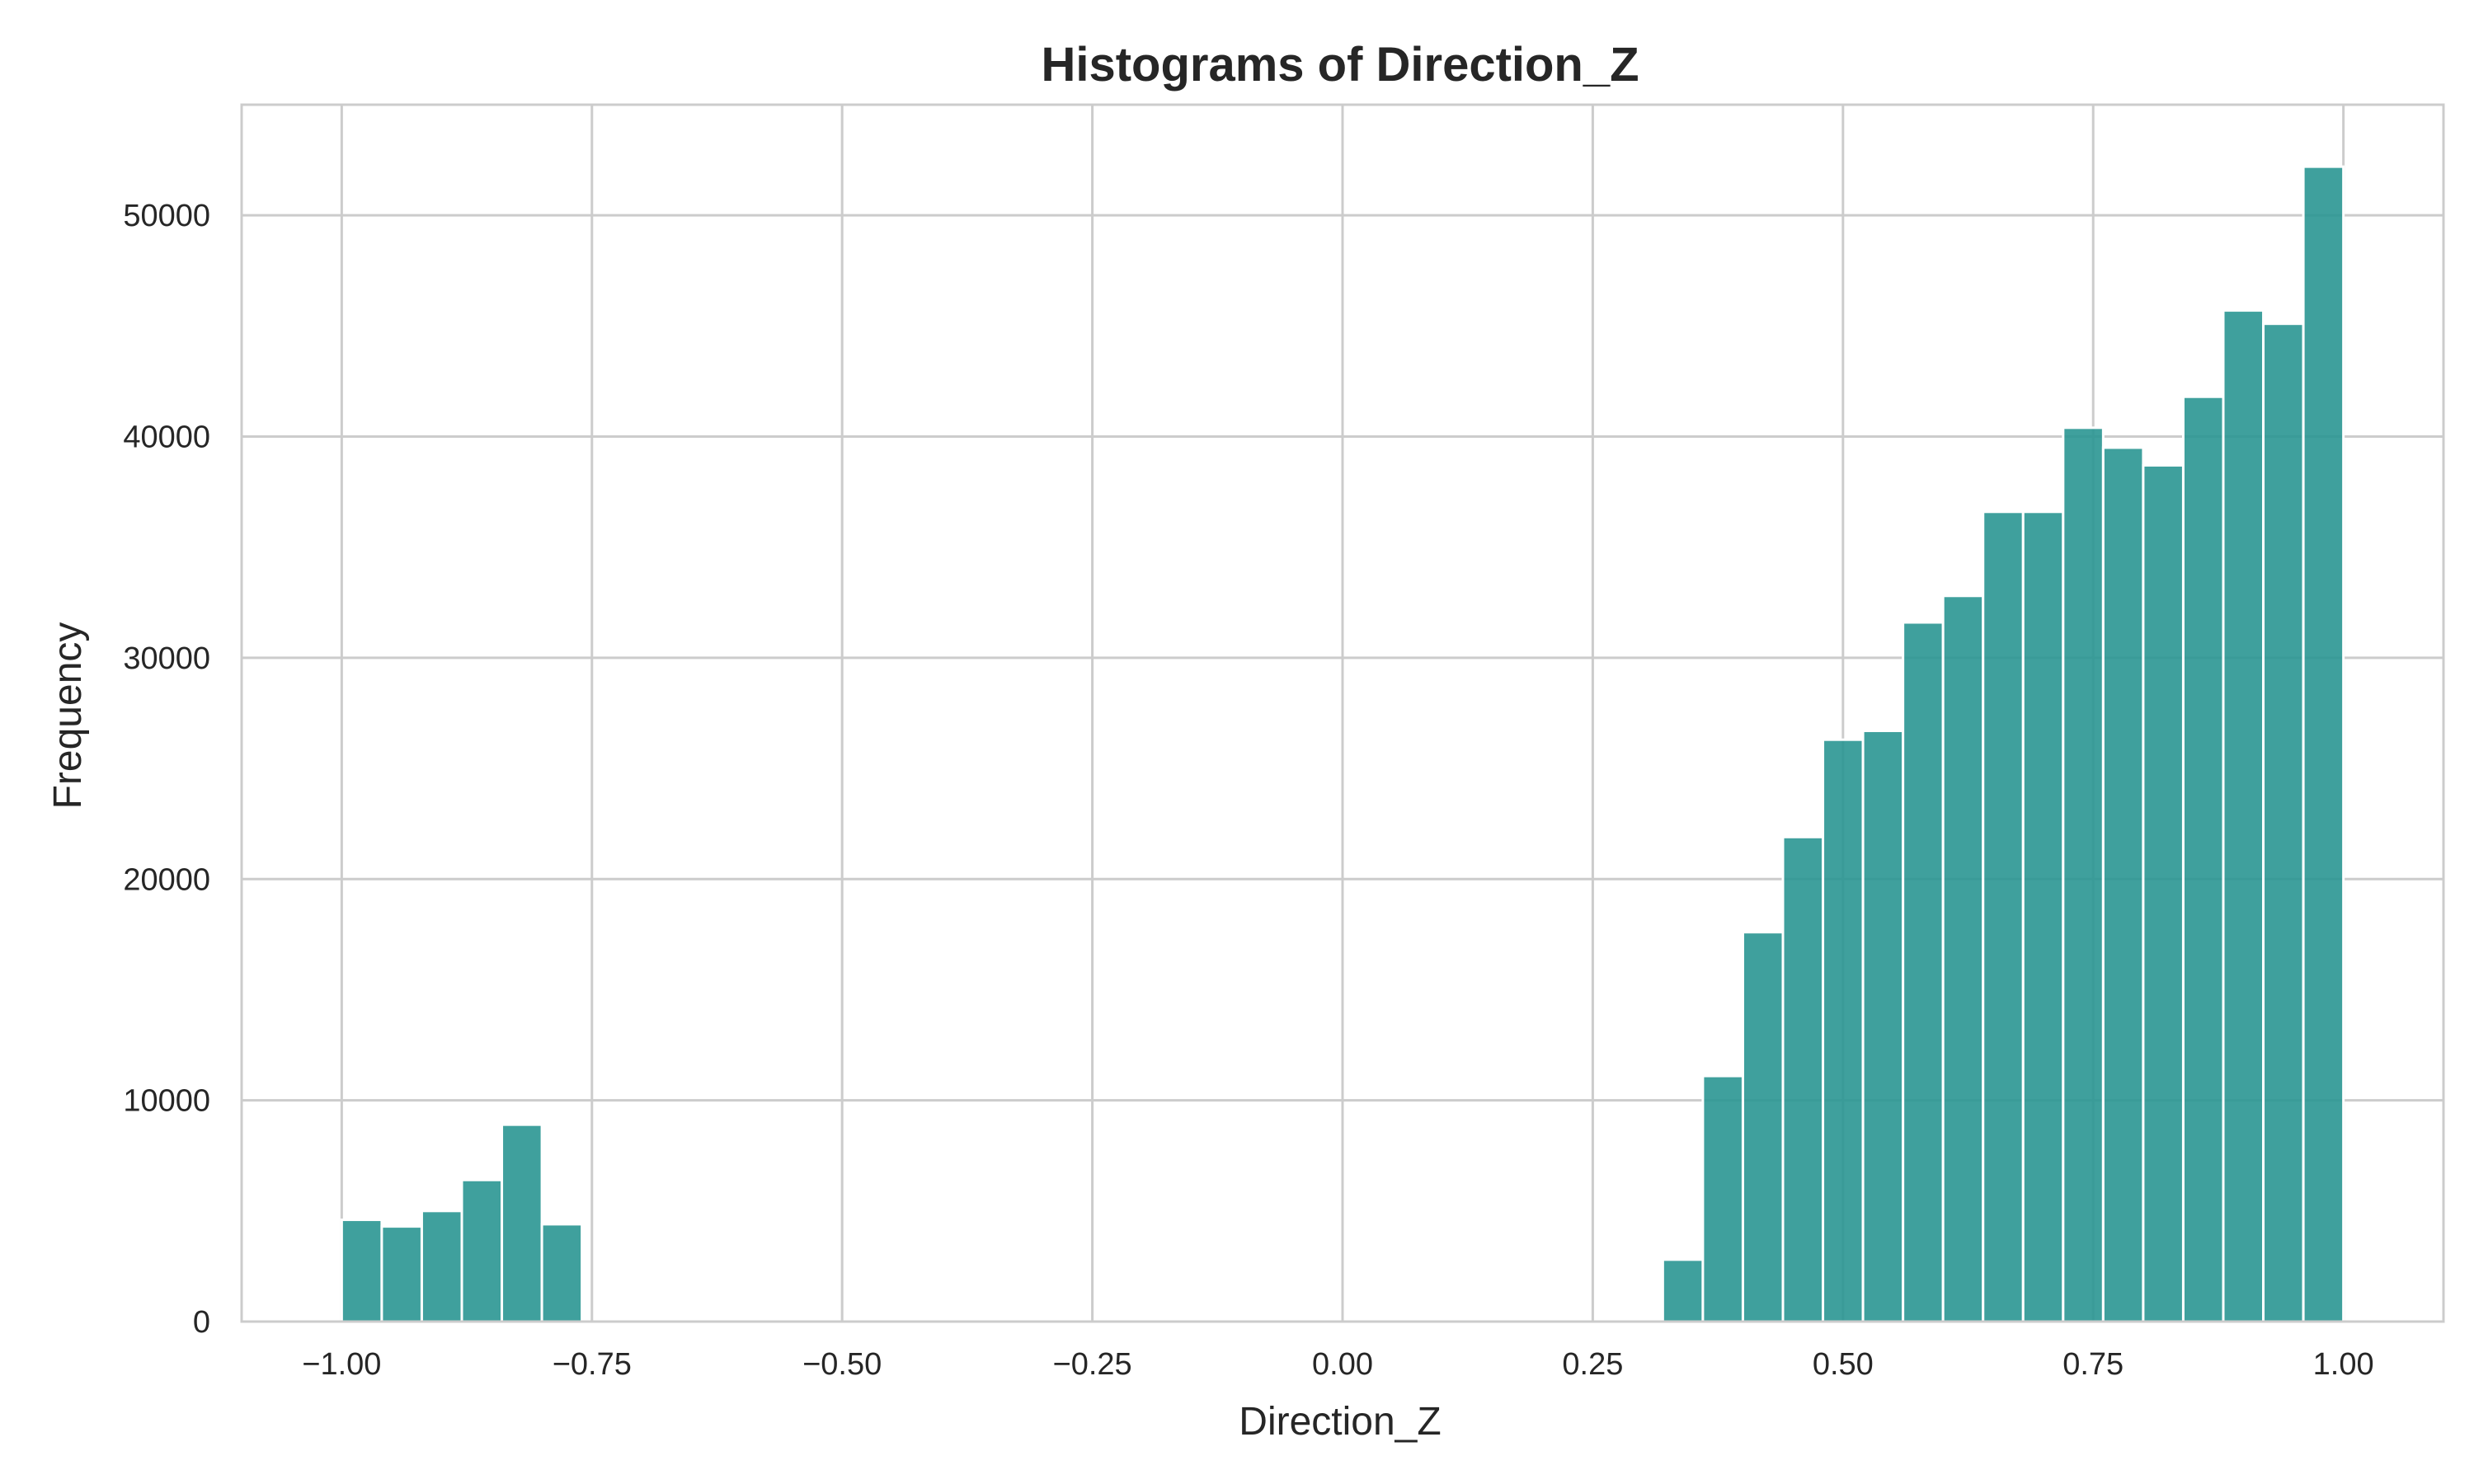 The width and height of the screenshot is (2474, 1484). Describe the element at coordinates (1592, 1364) in the screenshot. I see `x-tick-label: 0.25` at that location.